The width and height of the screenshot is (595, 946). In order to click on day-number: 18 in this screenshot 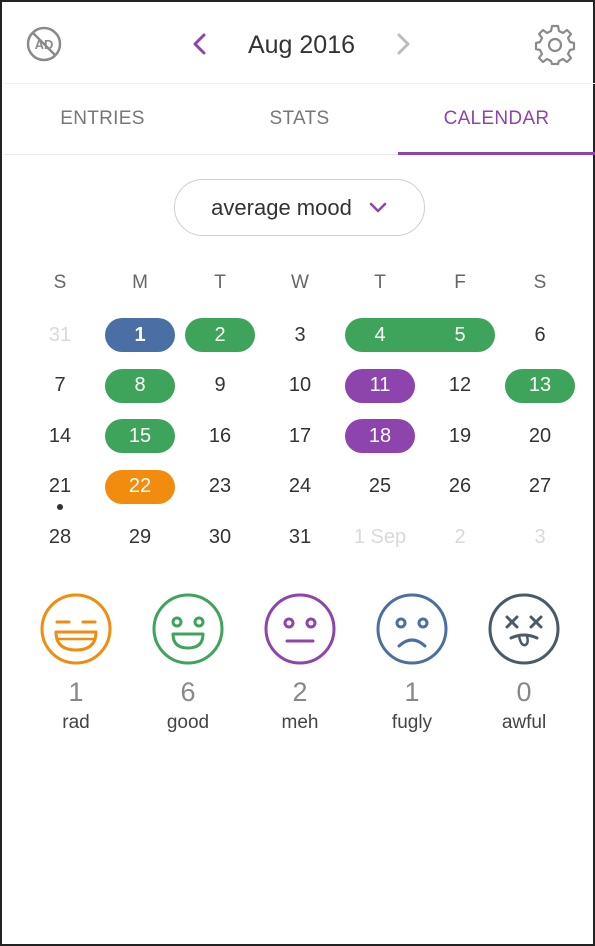, I will do `click(380, 435)`.